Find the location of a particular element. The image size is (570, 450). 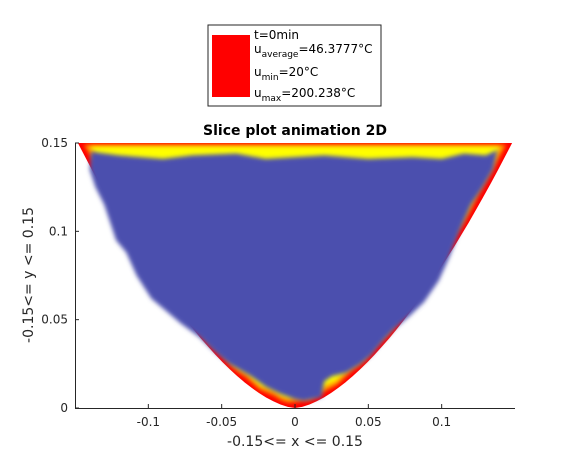

x-tick-label: -0.1 is located at coordinates (148, 422).